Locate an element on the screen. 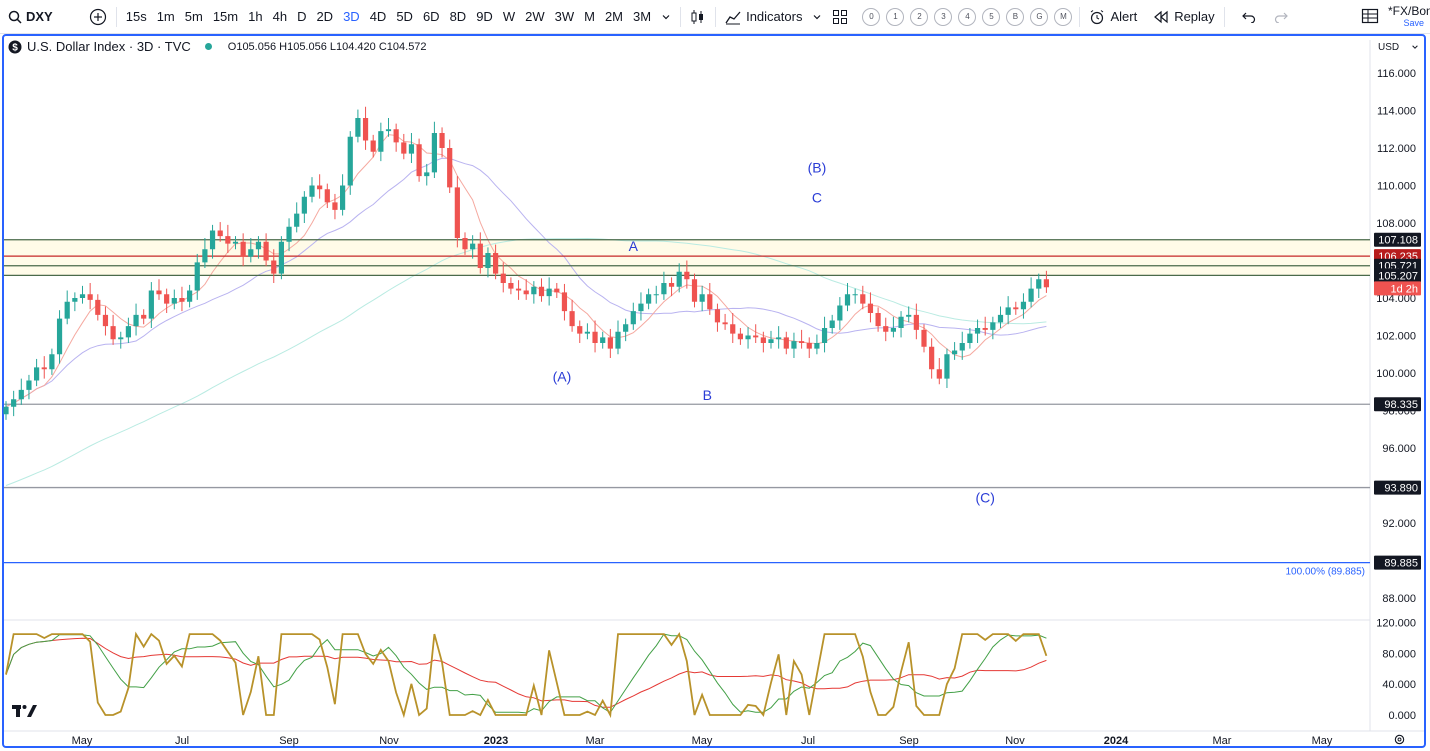 Image resolution: width=1430 pixels, height=751 pixels. interval-1m: 1m is located at coordinates (165, 16).